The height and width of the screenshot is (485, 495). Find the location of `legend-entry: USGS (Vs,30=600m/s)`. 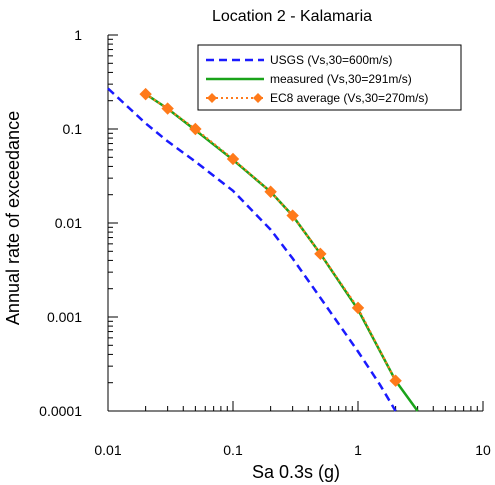

legend-entry: USGS (Vs,30=600m/s) is located at coordinates (299, 60).